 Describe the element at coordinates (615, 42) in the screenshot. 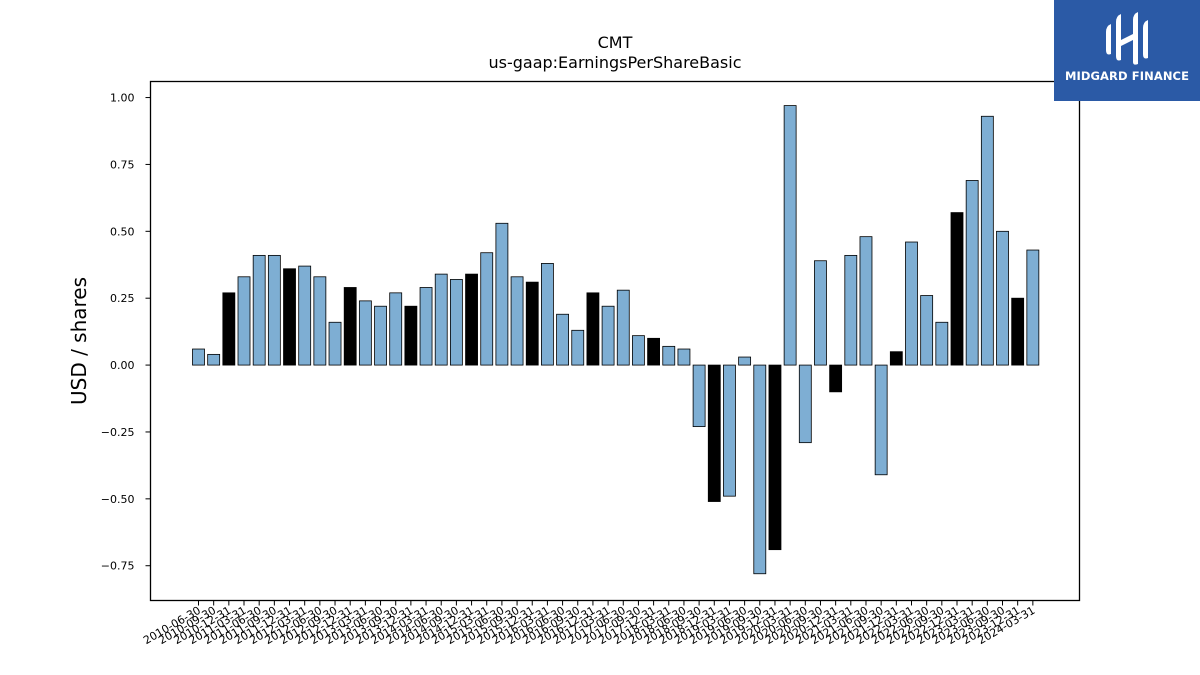

I see `chart-title: CMT` at that location.